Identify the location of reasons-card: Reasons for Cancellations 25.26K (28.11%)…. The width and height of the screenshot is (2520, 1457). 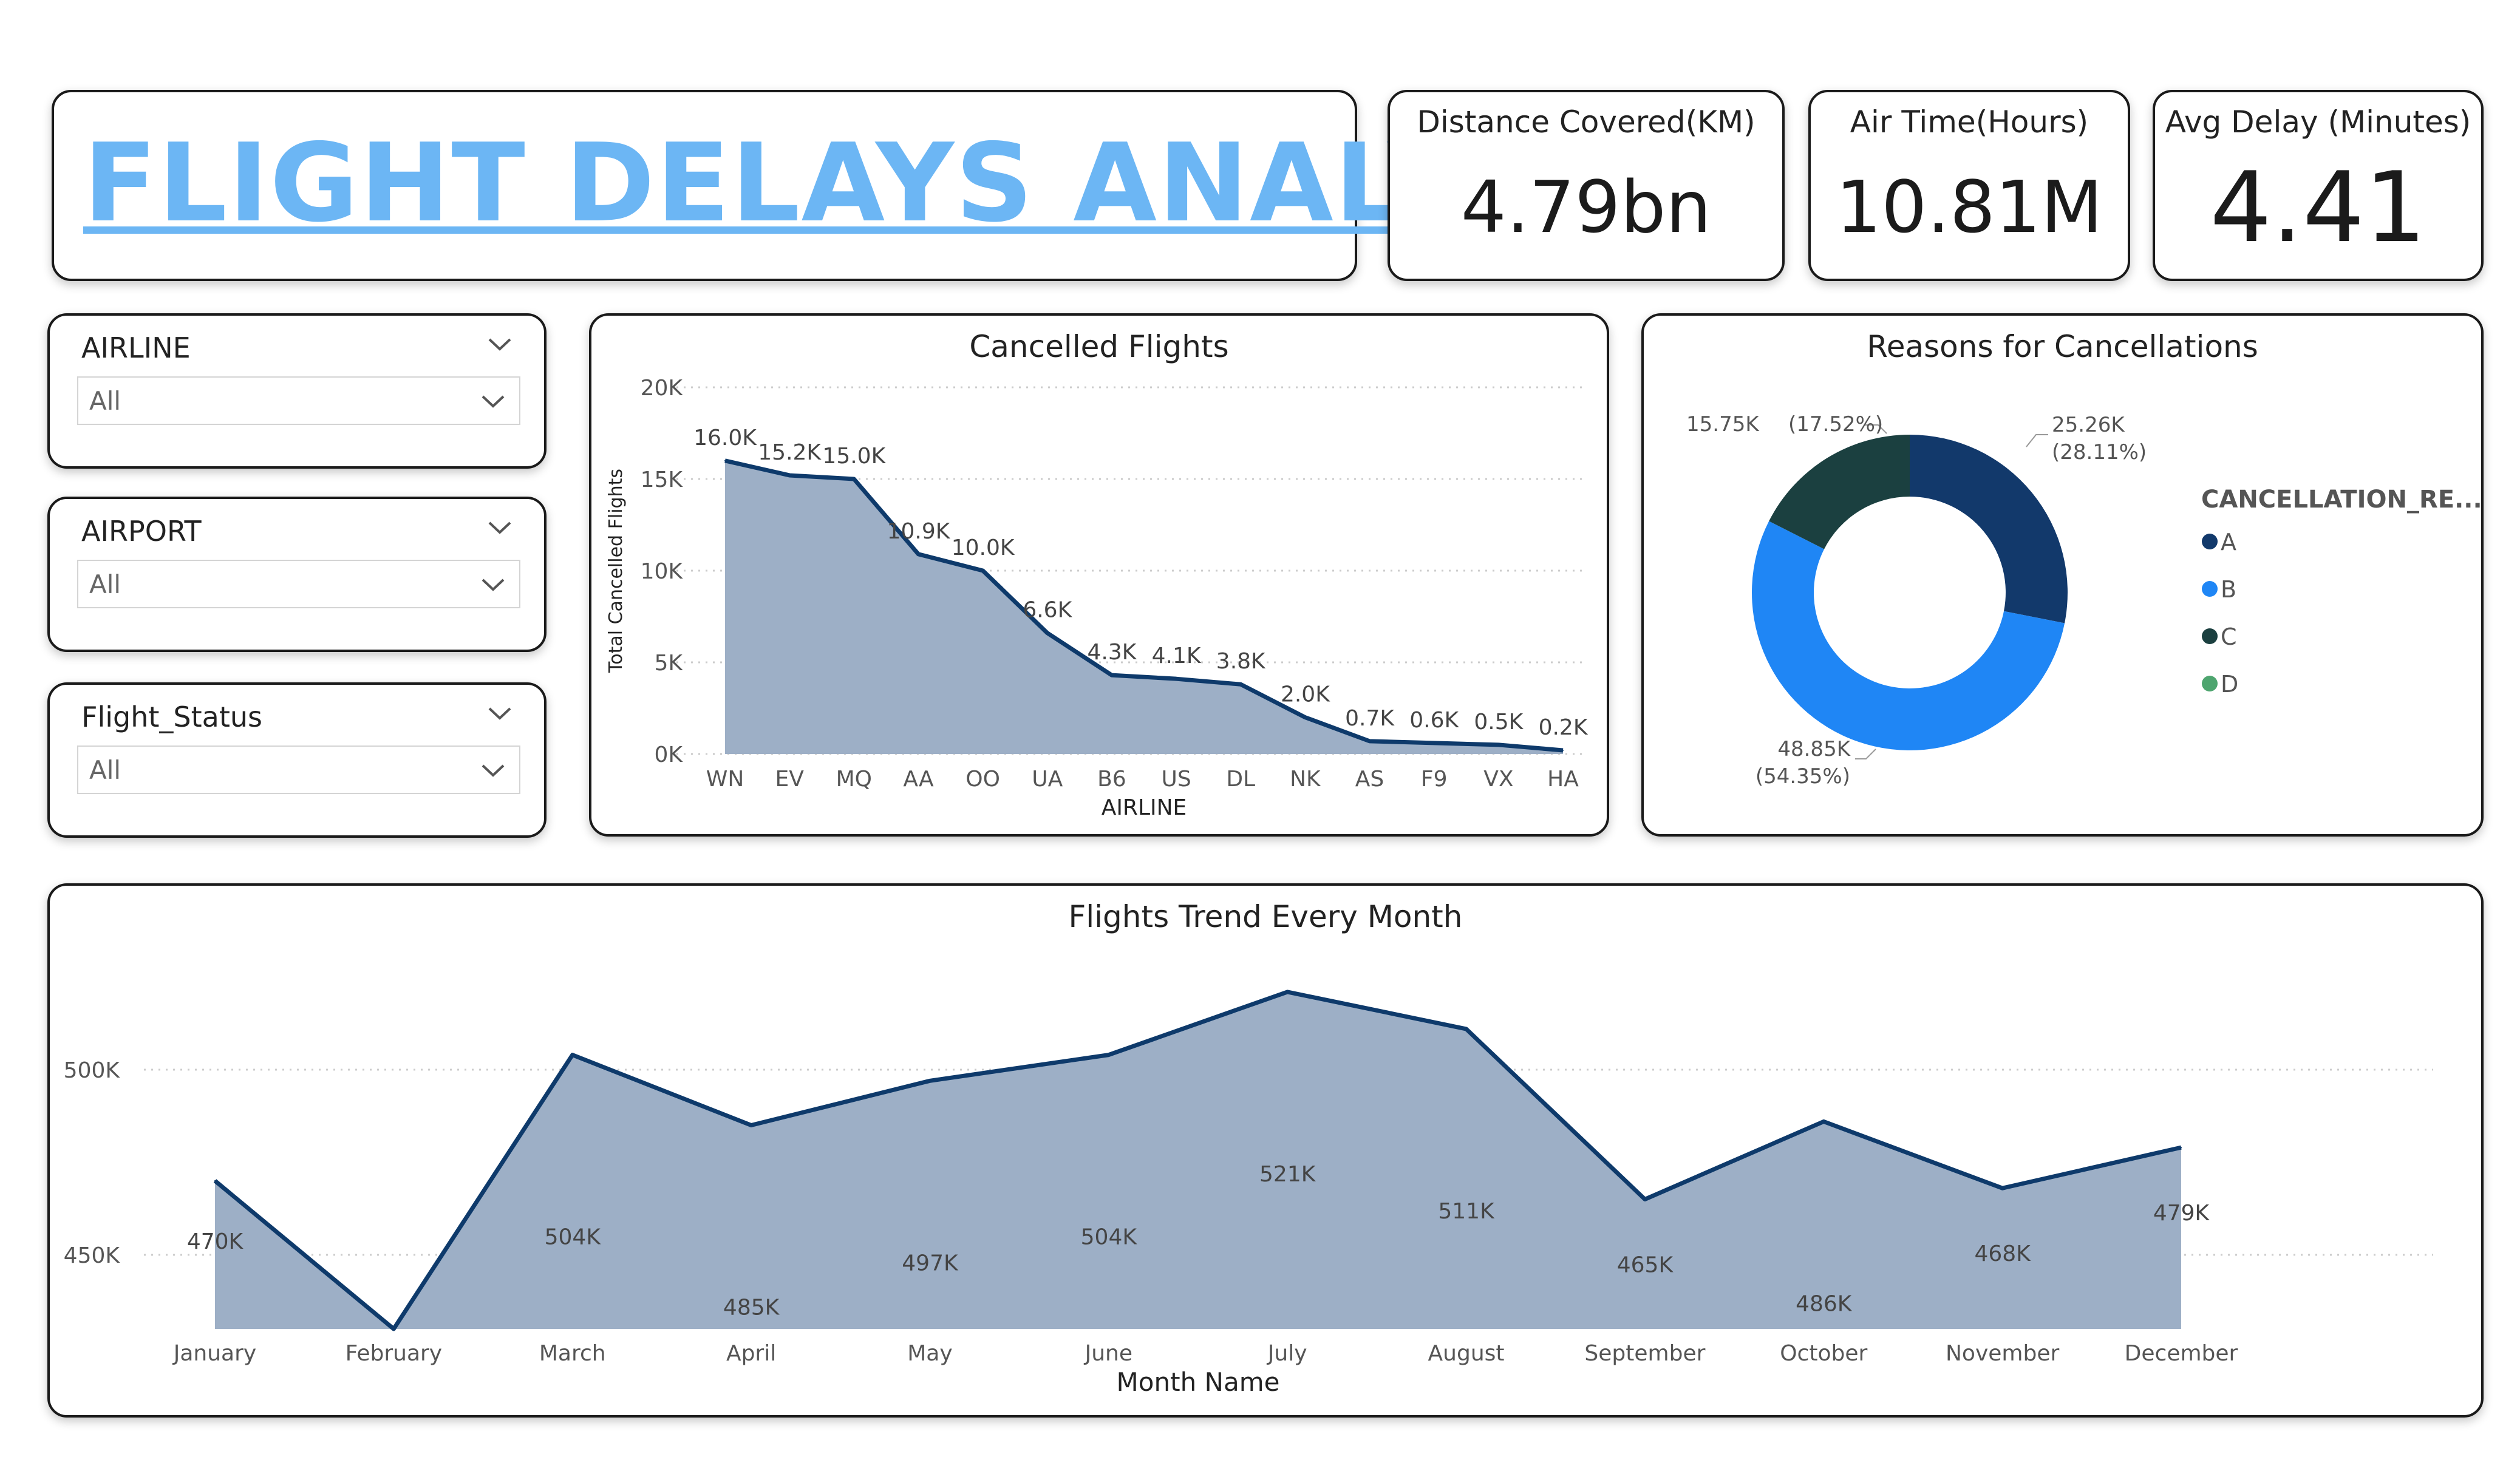
(2062, 575).